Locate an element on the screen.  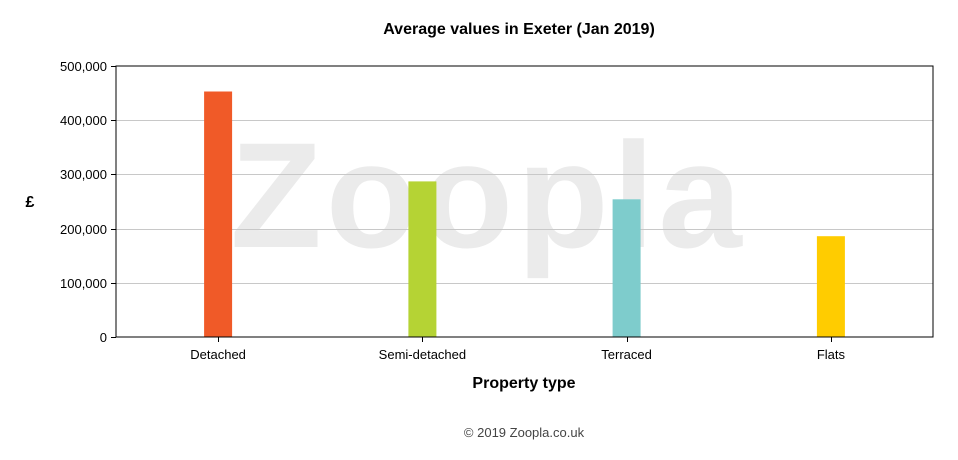
y-axis-title: £ is located at coordinates (30, 202).